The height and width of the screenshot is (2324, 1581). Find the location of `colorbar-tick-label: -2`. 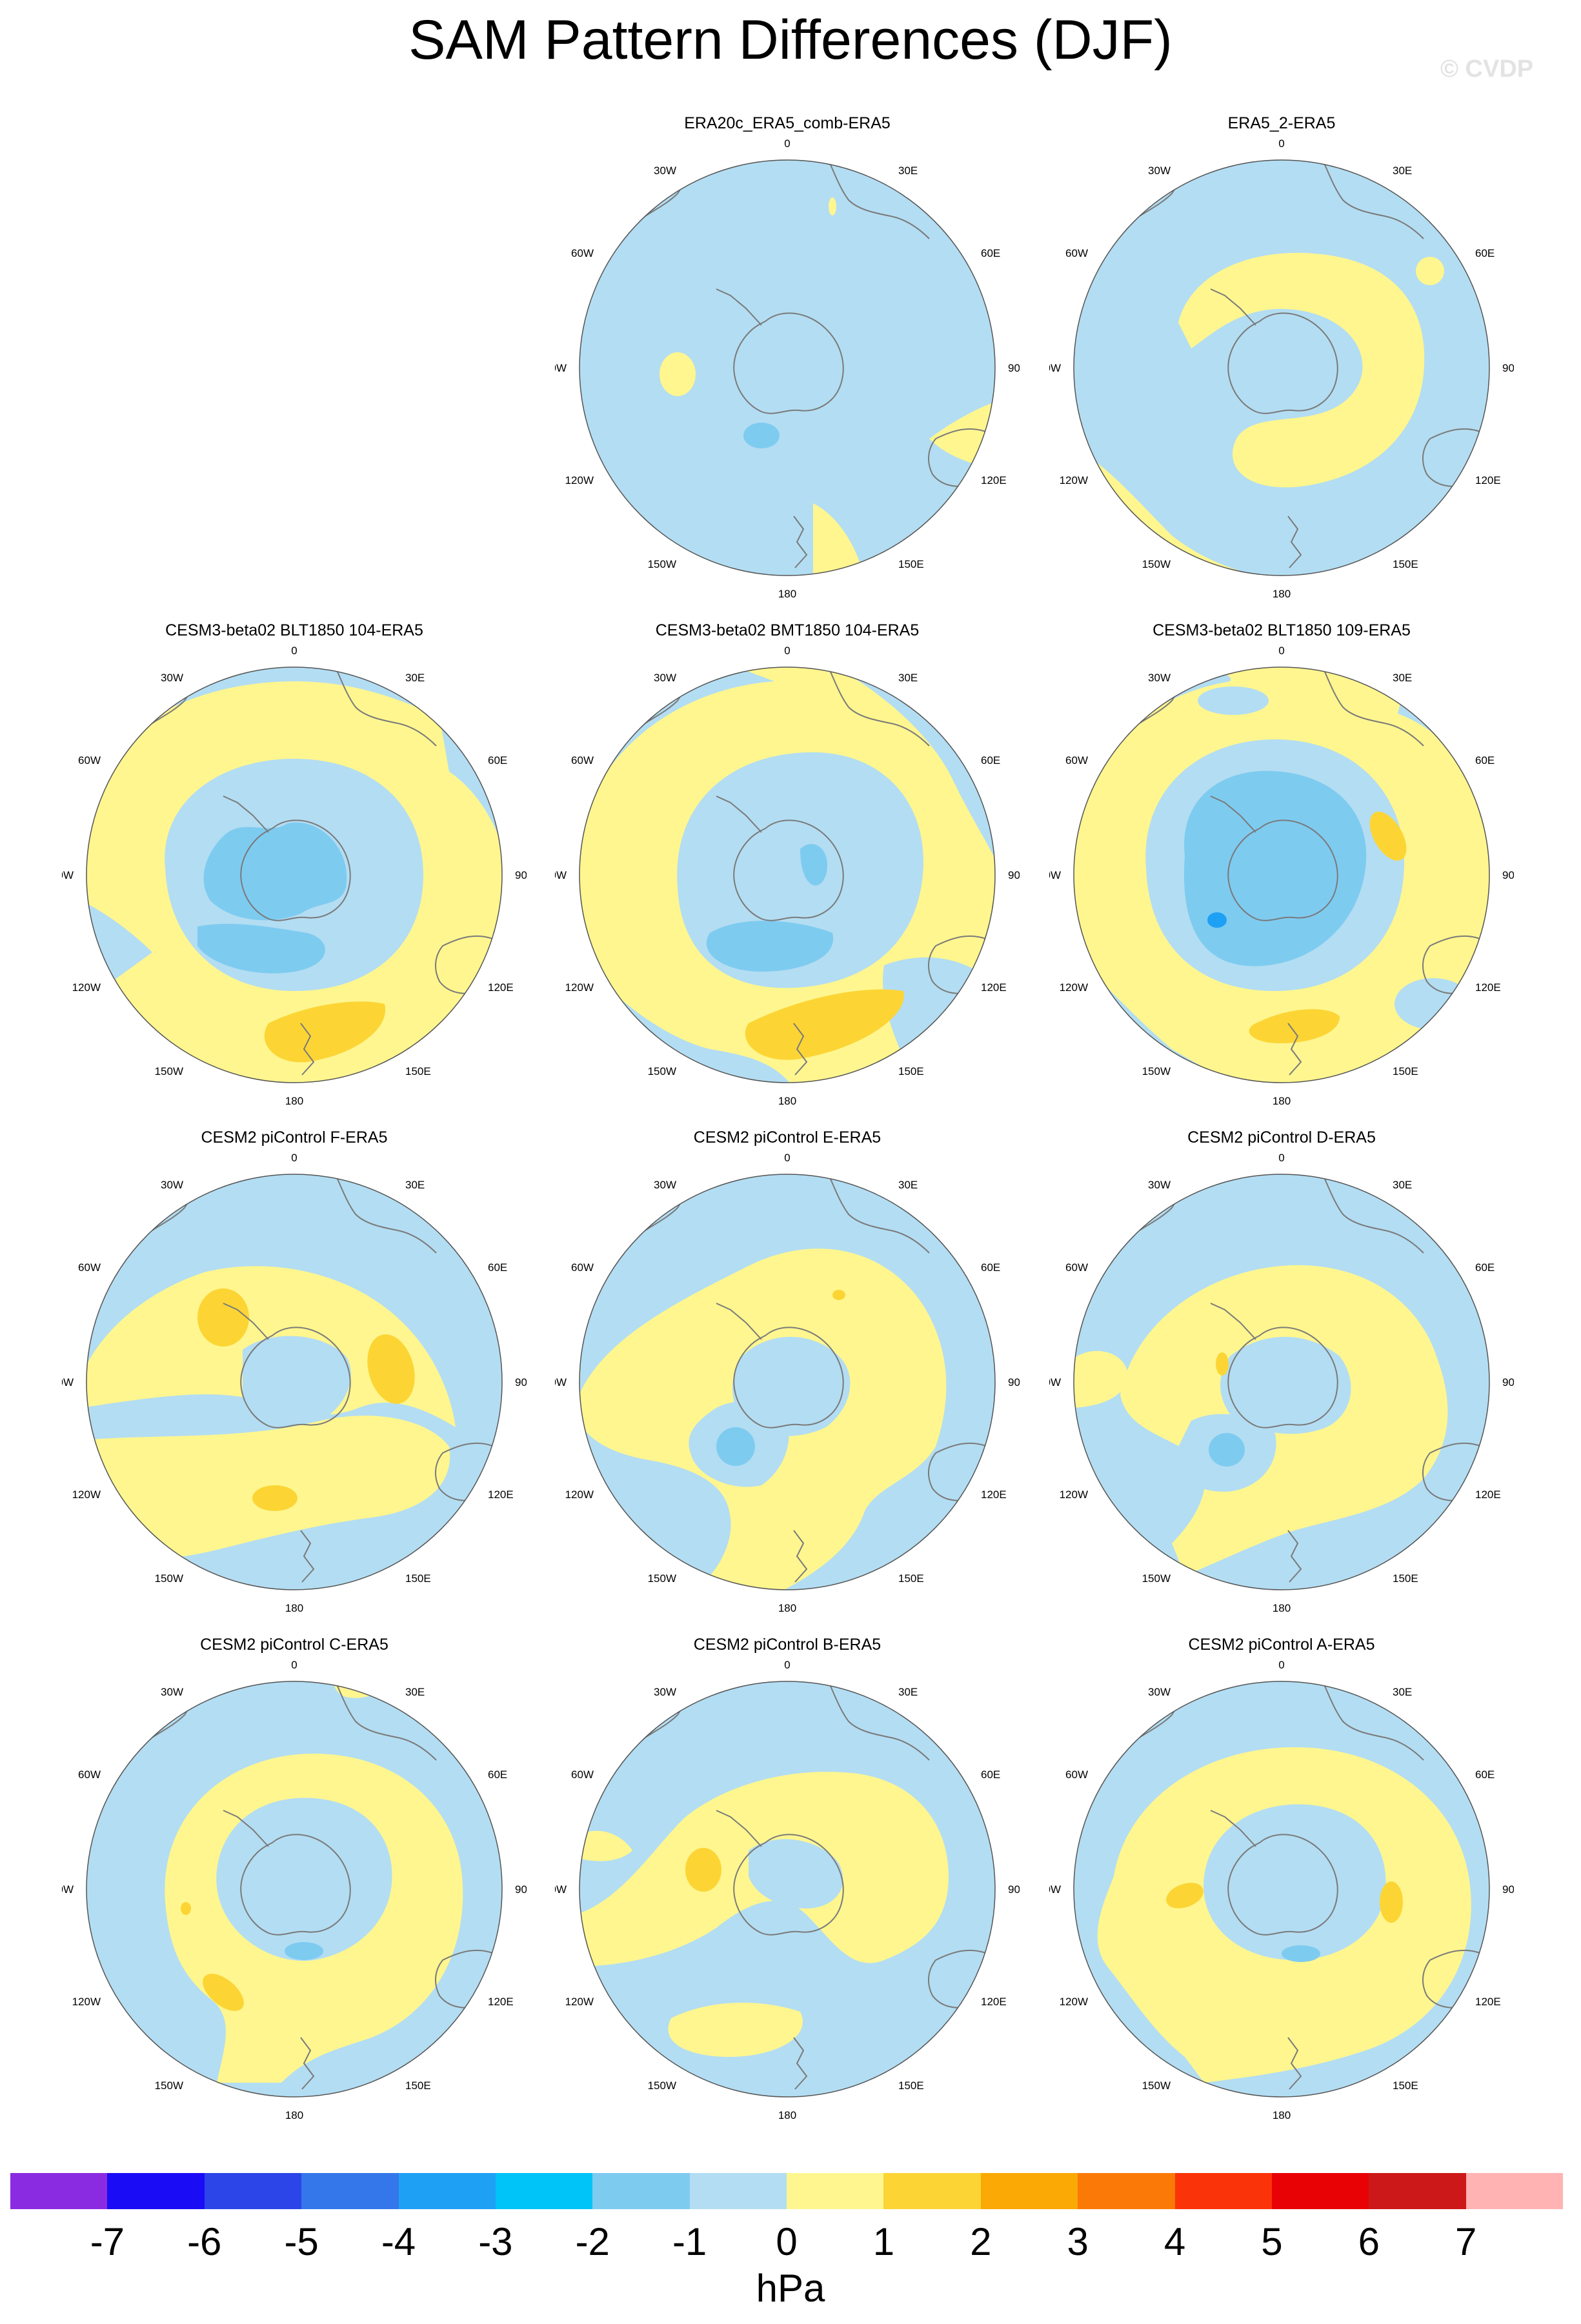

colorbar-tick-label: -2 is located at coordinates (592, 2241).